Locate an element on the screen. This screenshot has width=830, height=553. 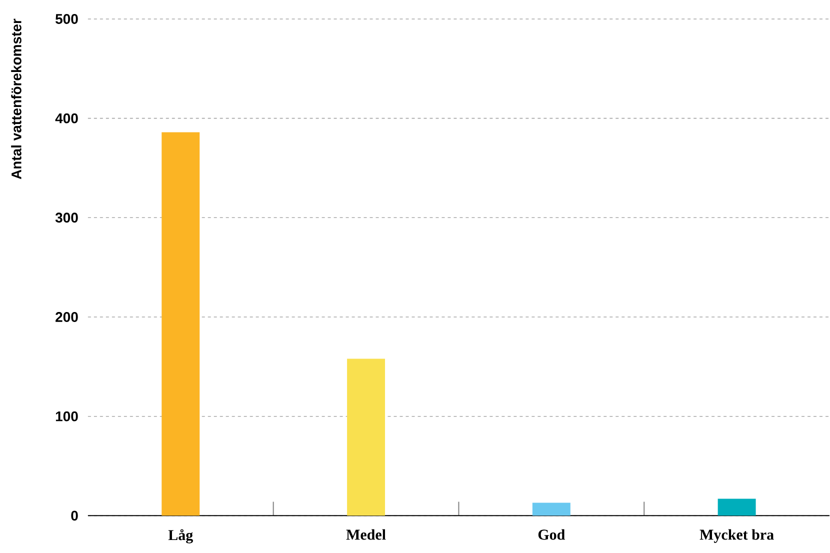
x-tick-label: God is located at coordinates (551, 534).